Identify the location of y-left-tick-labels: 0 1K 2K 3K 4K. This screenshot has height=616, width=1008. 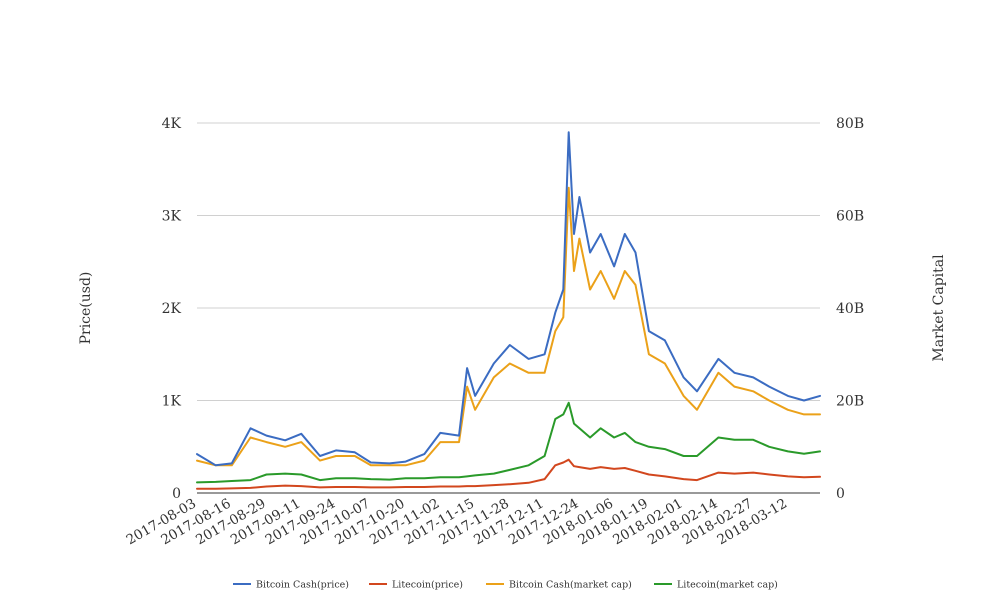
(172, 309).